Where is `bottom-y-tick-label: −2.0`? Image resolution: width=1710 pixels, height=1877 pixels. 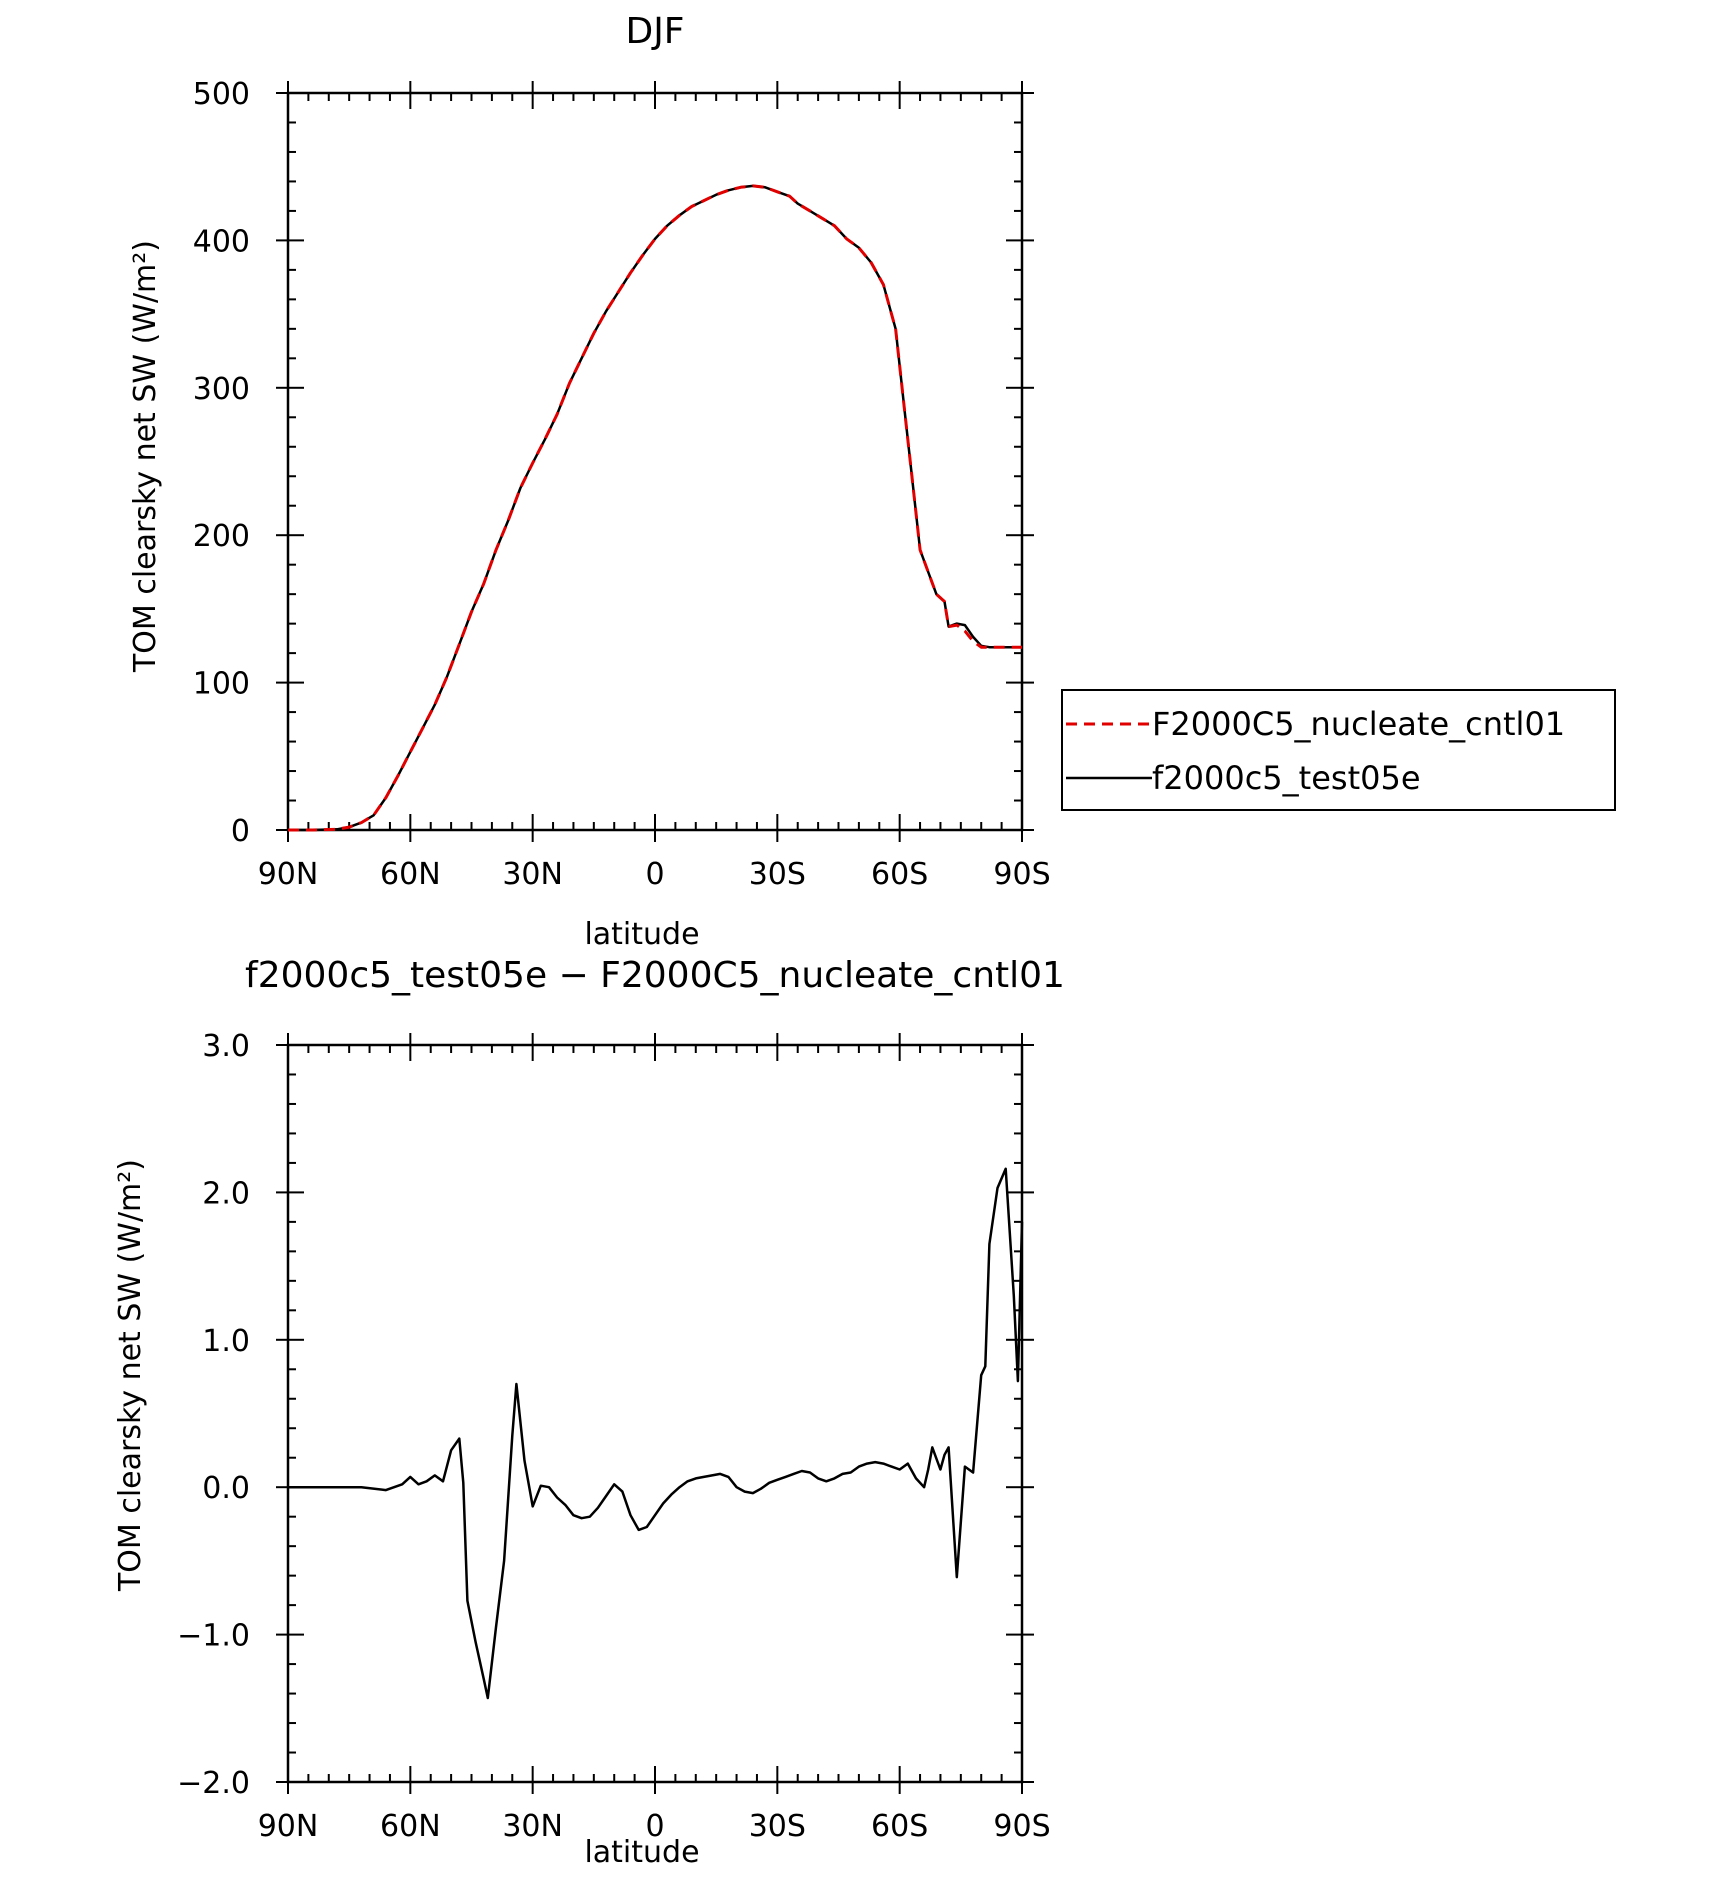 bottom-y-tick-label: −2.0 is located at coordinates (213, 1783).